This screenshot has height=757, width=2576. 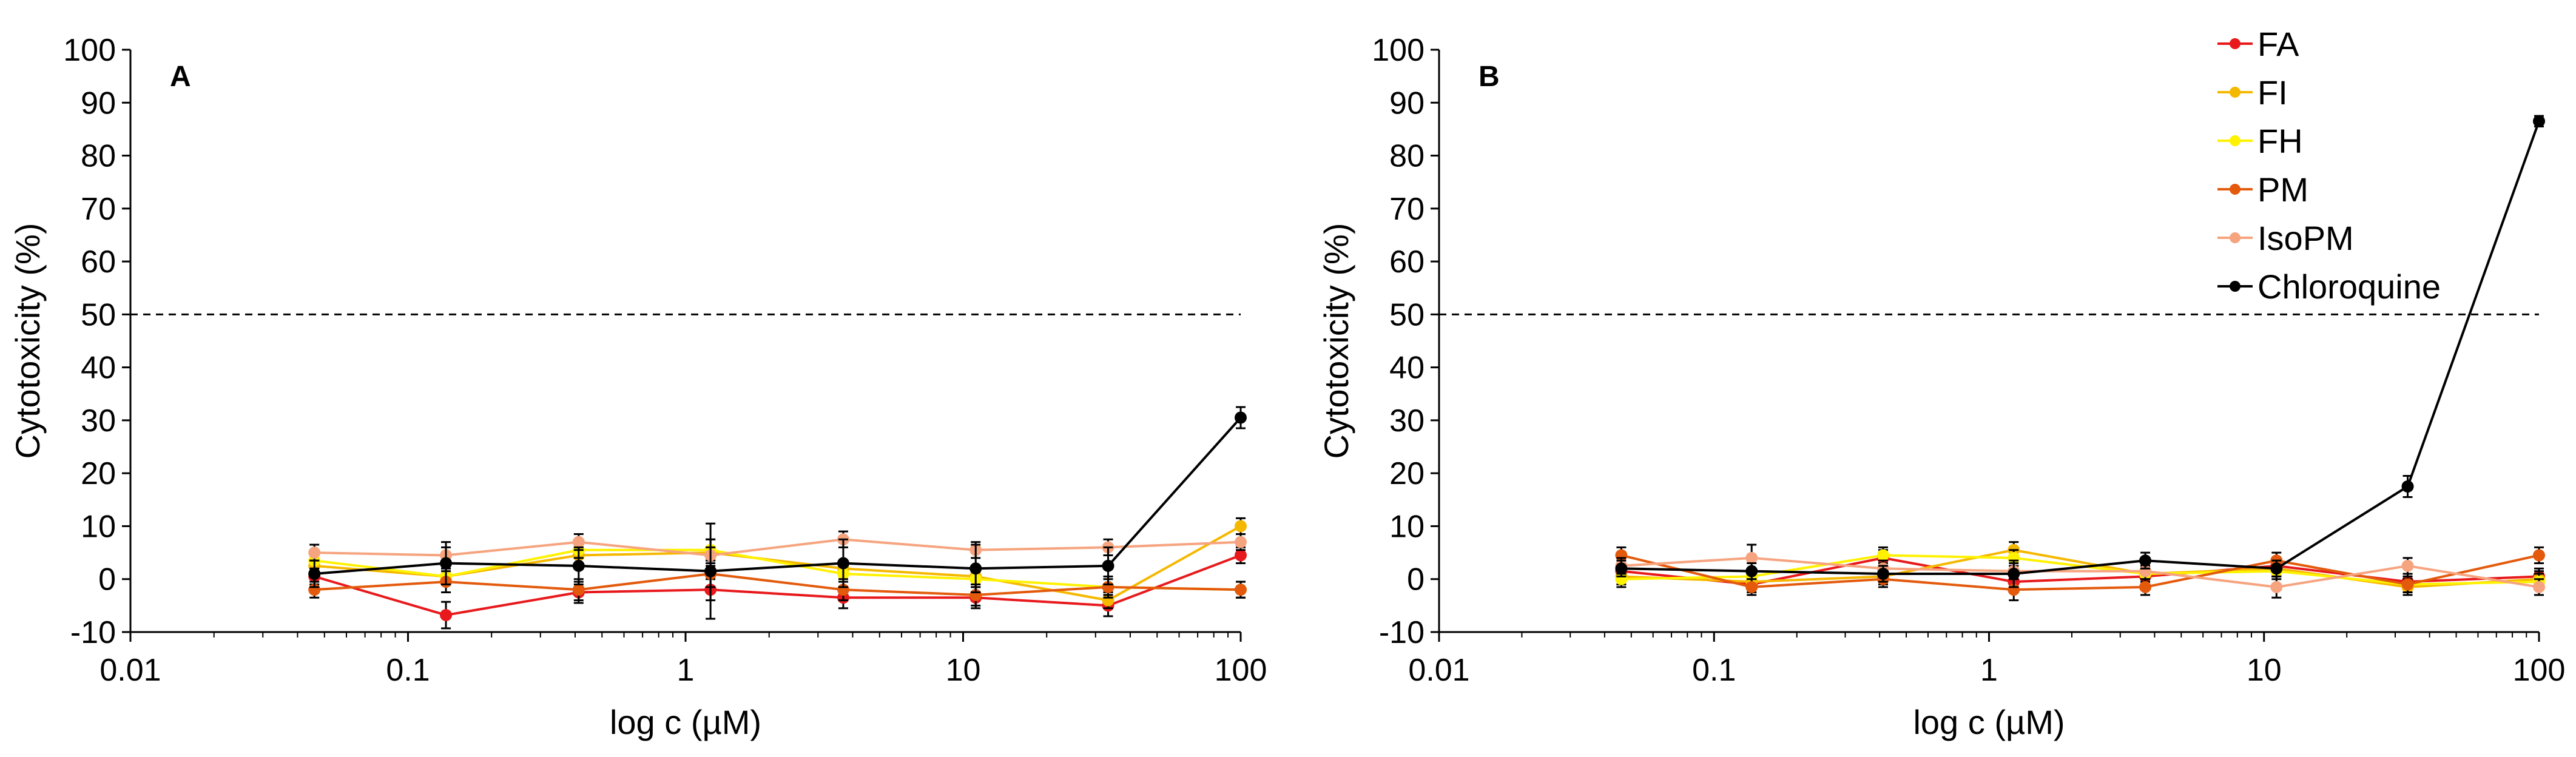 I want to click on legend-label: PM, so click(x=2282, y=189).